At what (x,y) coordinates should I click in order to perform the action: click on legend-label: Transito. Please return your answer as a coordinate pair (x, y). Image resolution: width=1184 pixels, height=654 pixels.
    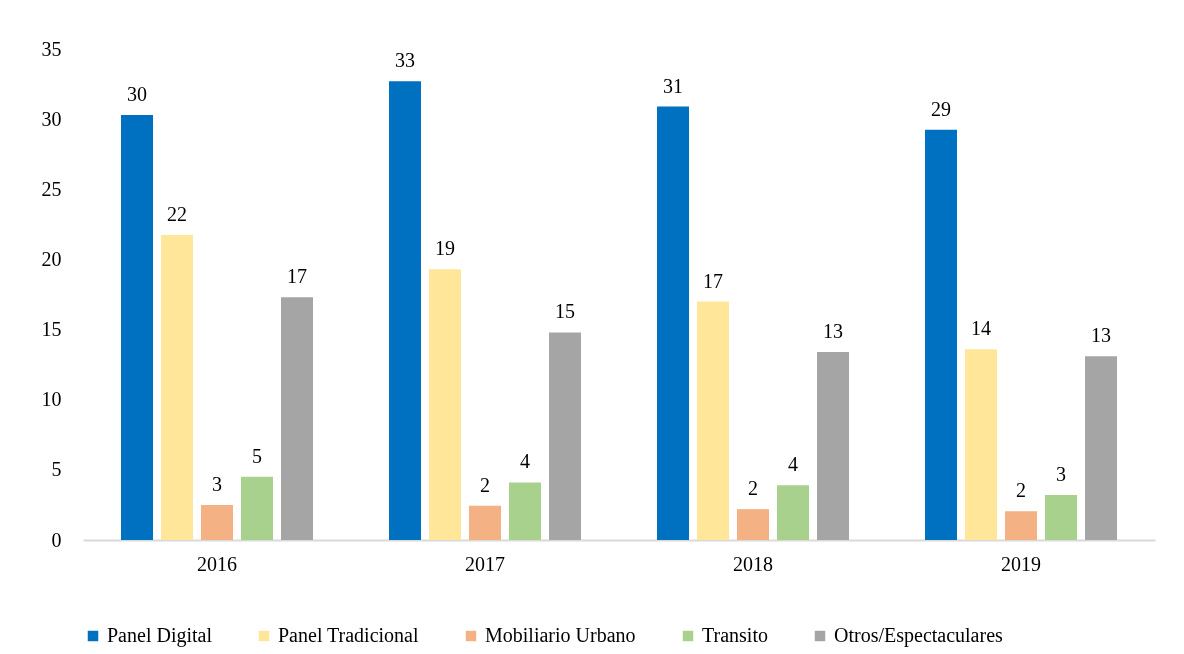
    Looking at the image, I should click on (735, 635).